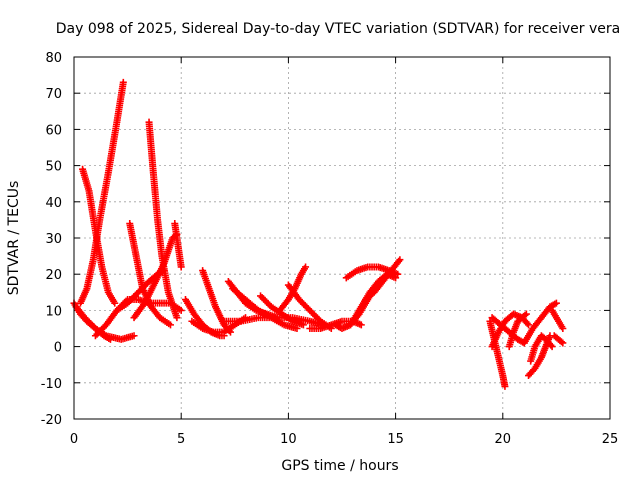 Image resolution: width=640 pixels, height=480 pixels. What do you see at coordinates (557, 319) in the screenshot?
I see `series-s32` at bounding box center [557, 319].